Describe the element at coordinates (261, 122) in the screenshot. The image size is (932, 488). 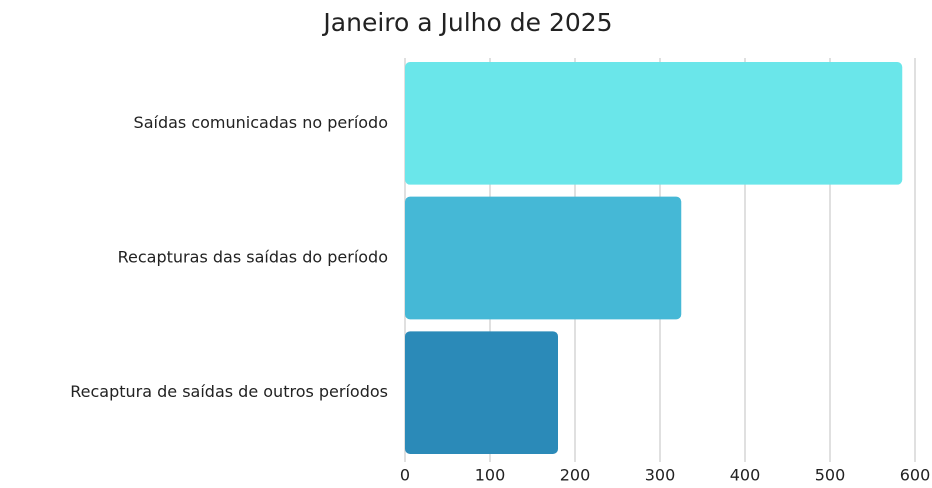
I see `y-tick-label: Saídas comunicadas no período` at that location.